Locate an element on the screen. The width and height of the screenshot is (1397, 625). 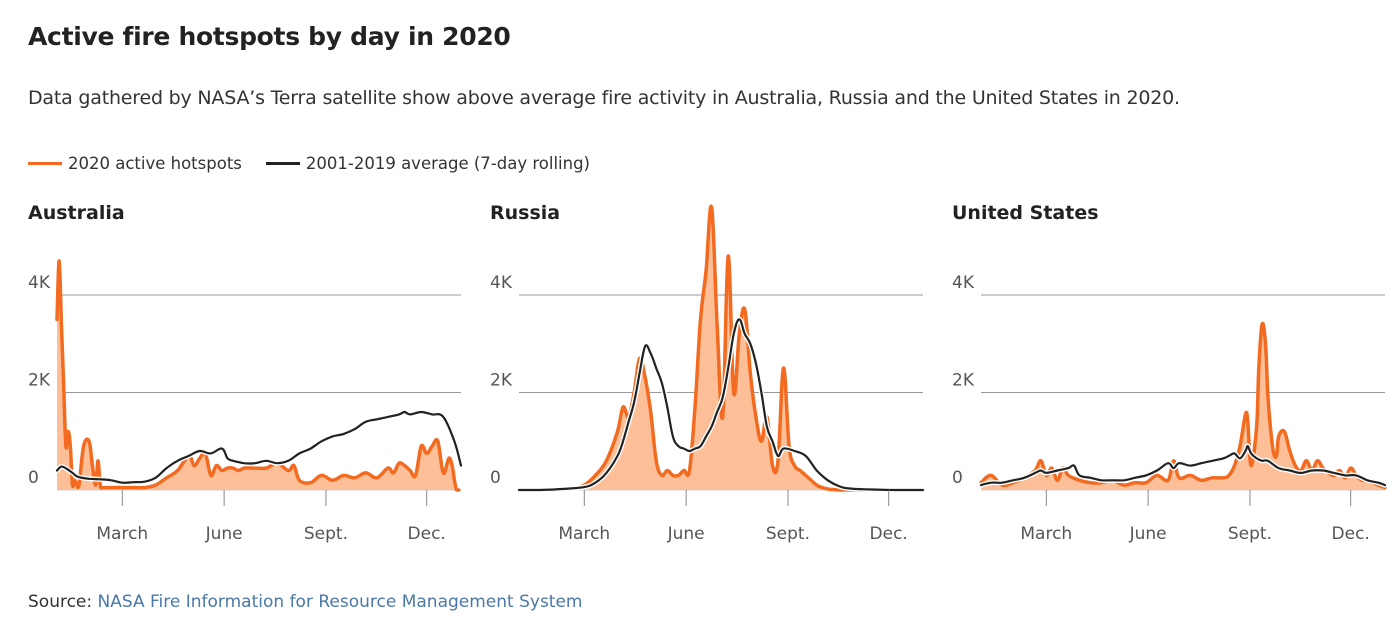
legend-item-average: 2001-2019 average (7-day rolling) is located at coordinates (427, 163).